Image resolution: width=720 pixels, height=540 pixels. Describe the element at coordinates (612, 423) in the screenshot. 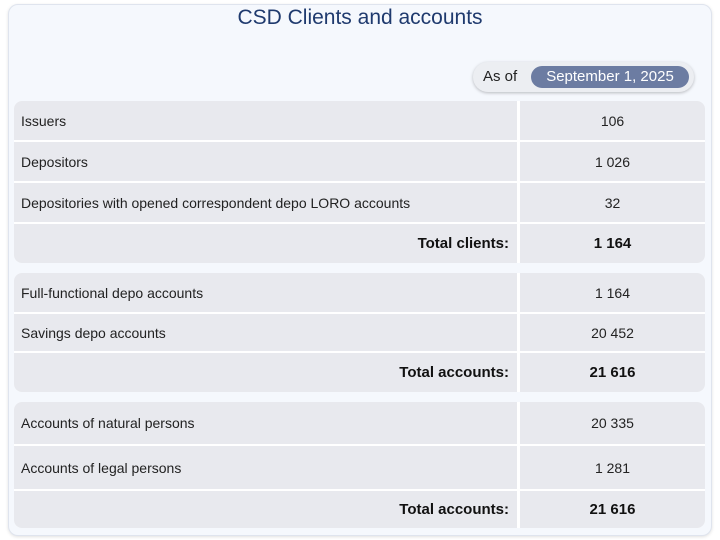

I see `row-value: 20 335` at that location.